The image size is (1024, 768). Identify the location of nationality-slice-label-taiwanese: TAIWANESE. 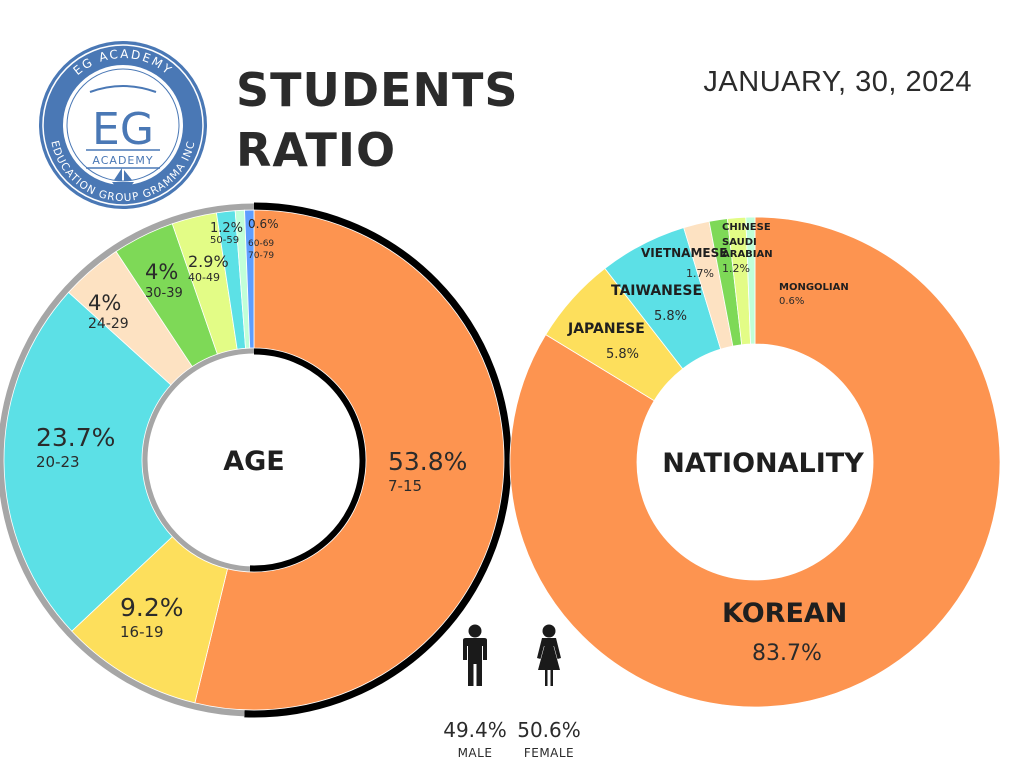
(656, 291).